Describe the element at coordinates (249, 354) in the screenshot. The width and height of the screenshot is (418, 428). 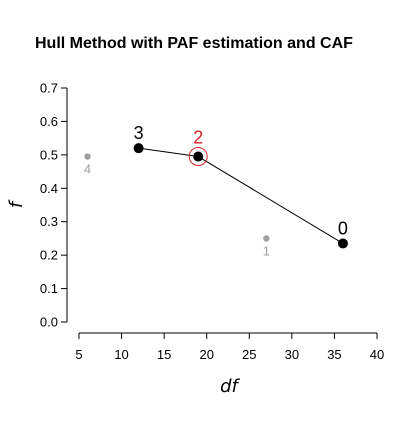
I see `x-tick-label: 25` at that location.